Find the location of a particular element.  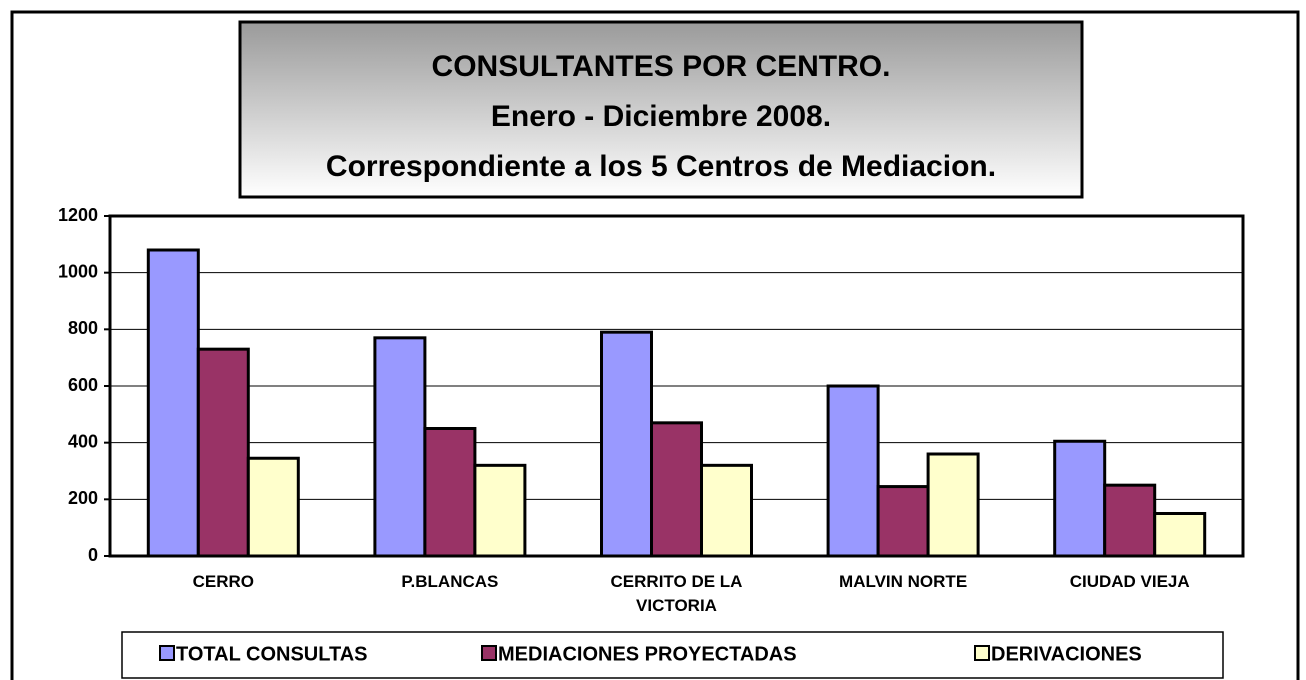

y-tick-label: 1000 is located at coordinates (78, 271).